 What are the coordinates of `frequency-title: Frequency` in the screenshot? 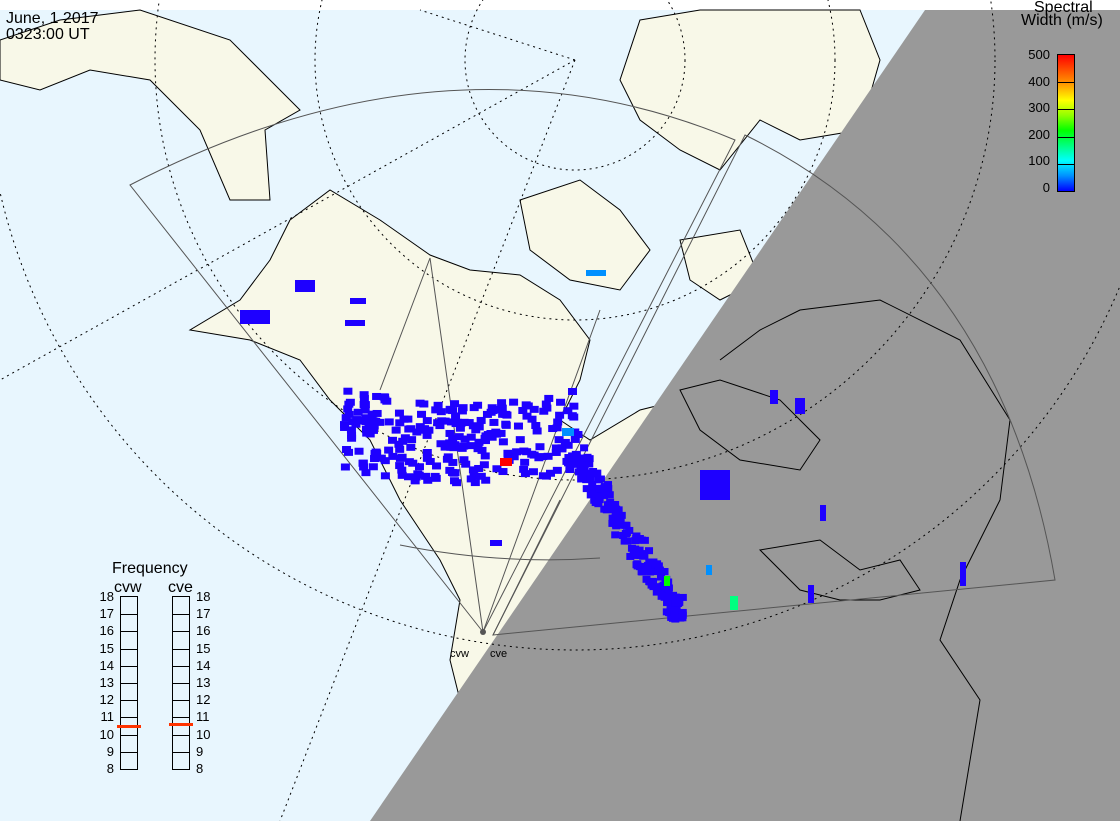 It's located at (150, 568).